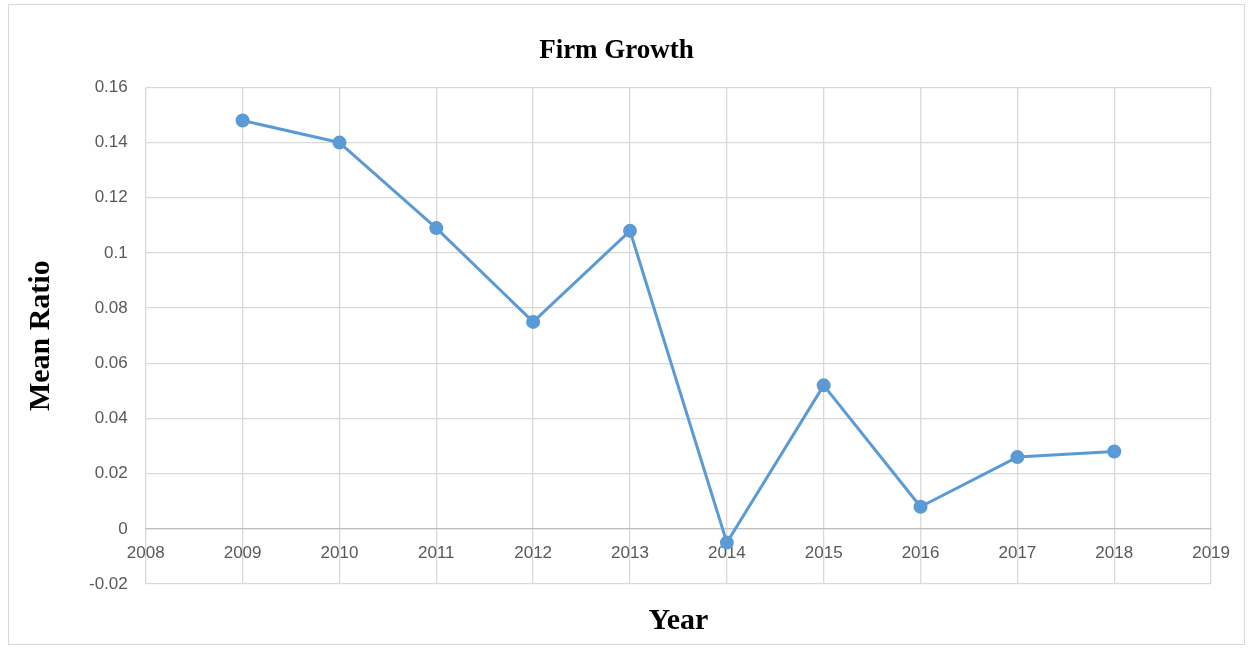 Image resolution: width=1253 pixels, height=649 pixels. What do you see at coordinates (111, 473) in the screenshot?
I see `y-tick-label: 0.02` at bounding box center [111, 473].